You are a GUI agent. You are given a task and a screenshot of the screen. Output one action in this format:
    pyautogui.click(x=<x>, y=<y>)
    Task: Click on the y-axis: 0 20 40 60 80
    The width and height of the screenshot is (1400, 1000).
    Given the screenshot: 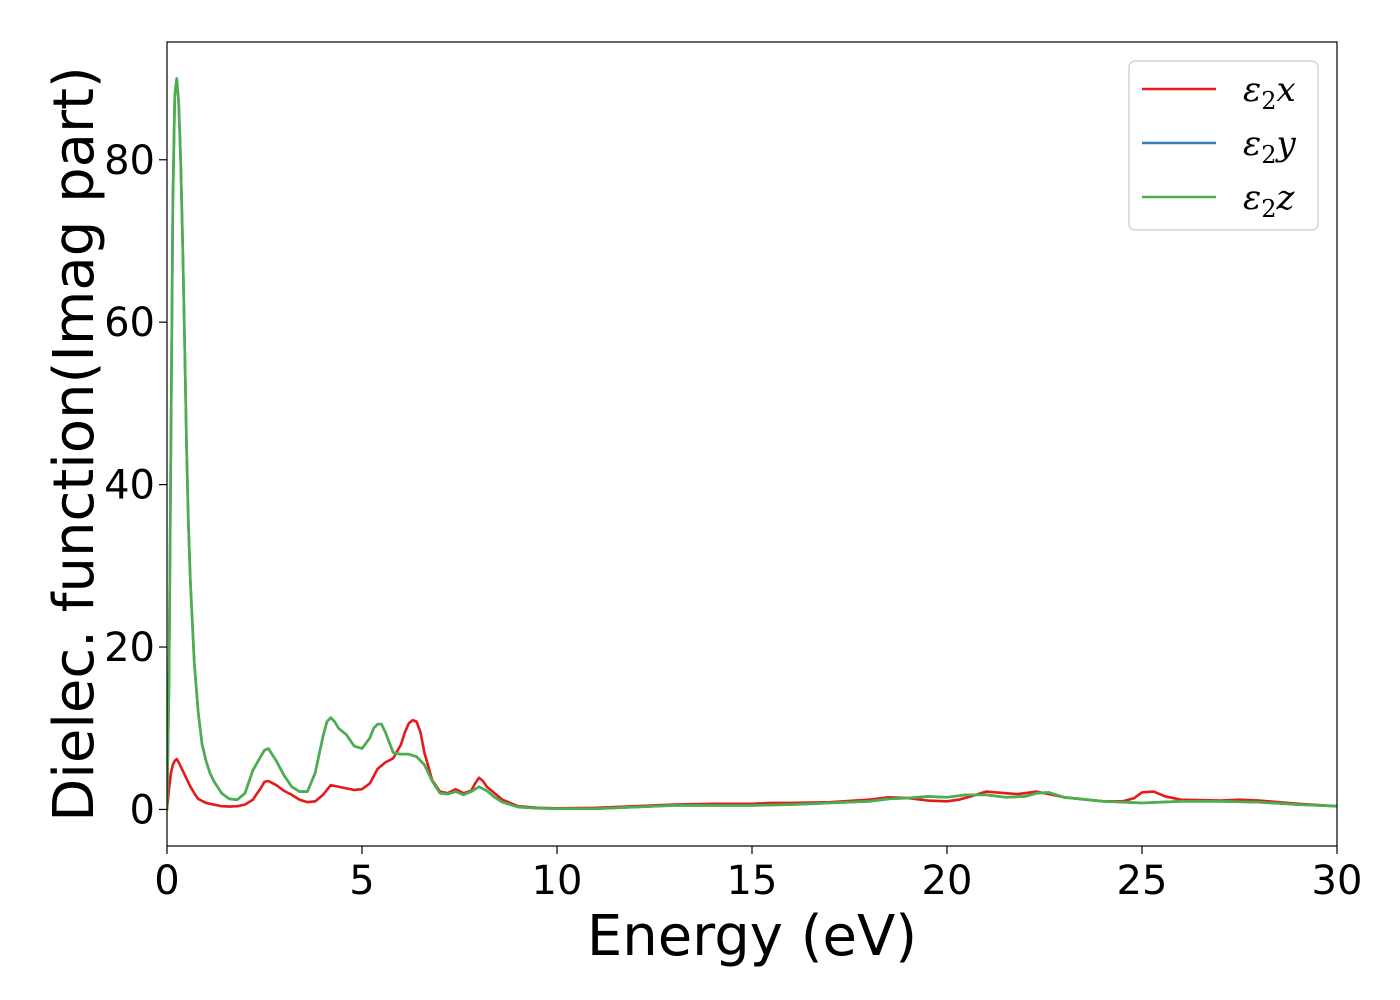 What is the action you would take?
    pyautogui.click(x=135, y=485)
    